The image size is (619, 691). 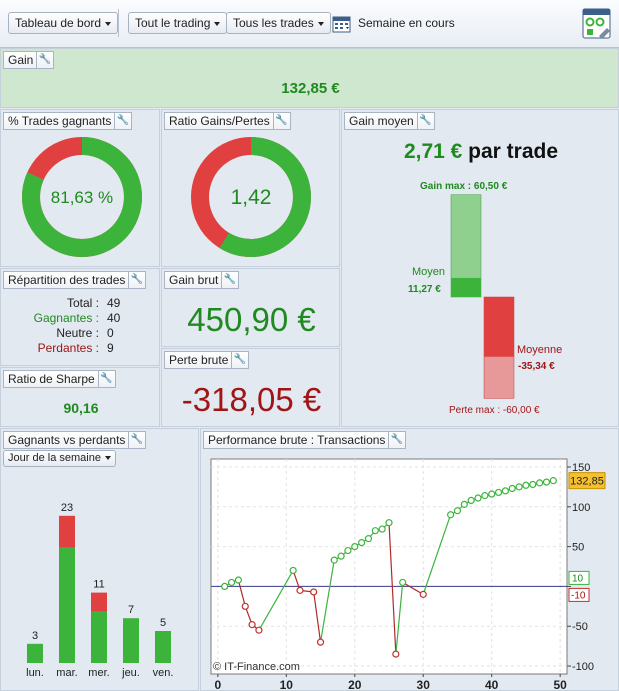 I want to click on gross-gain-title-bar: Gain brut 🔧, so click(x=202, y=280).